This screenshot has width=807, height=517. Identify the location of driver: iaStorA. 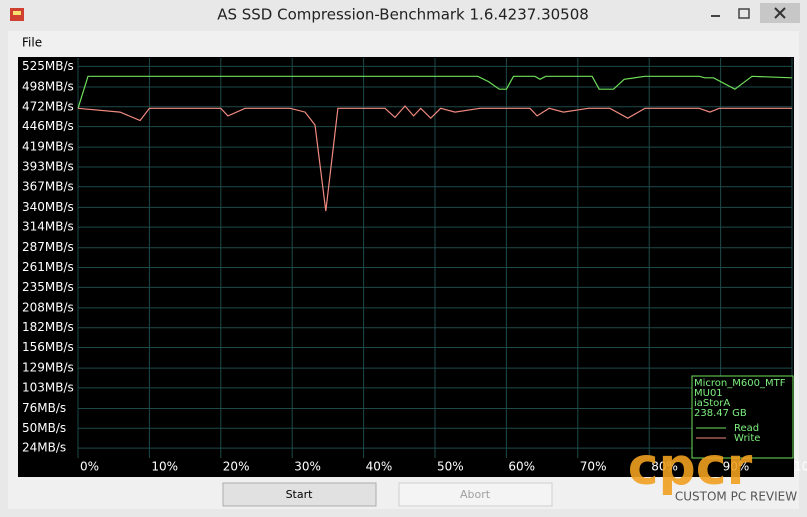
(712, 403).